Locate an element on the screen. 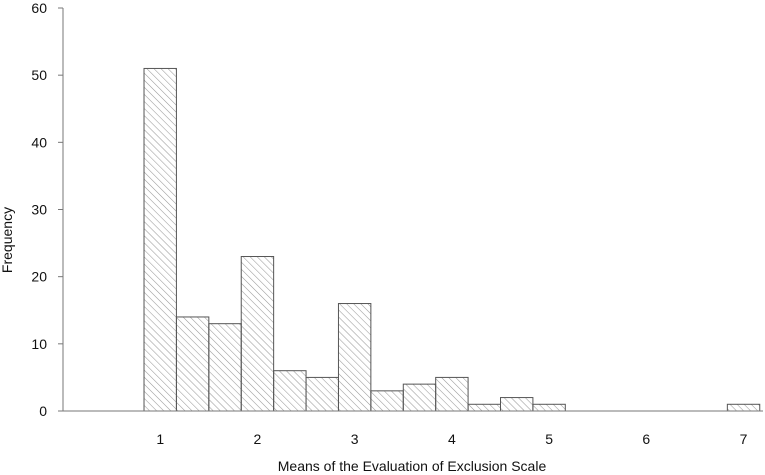 Image resolution: width=765 pixels, height=475 pixels. x-tick-label: 7 is located at coordinates (744, 439).